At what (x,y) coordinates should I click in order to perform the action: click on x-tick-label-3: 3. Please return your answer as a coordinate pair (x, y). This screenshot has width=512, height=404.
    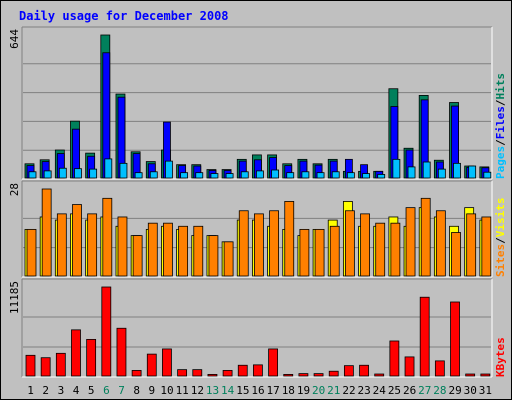
    Looking at the image, I should click on (61, 390).